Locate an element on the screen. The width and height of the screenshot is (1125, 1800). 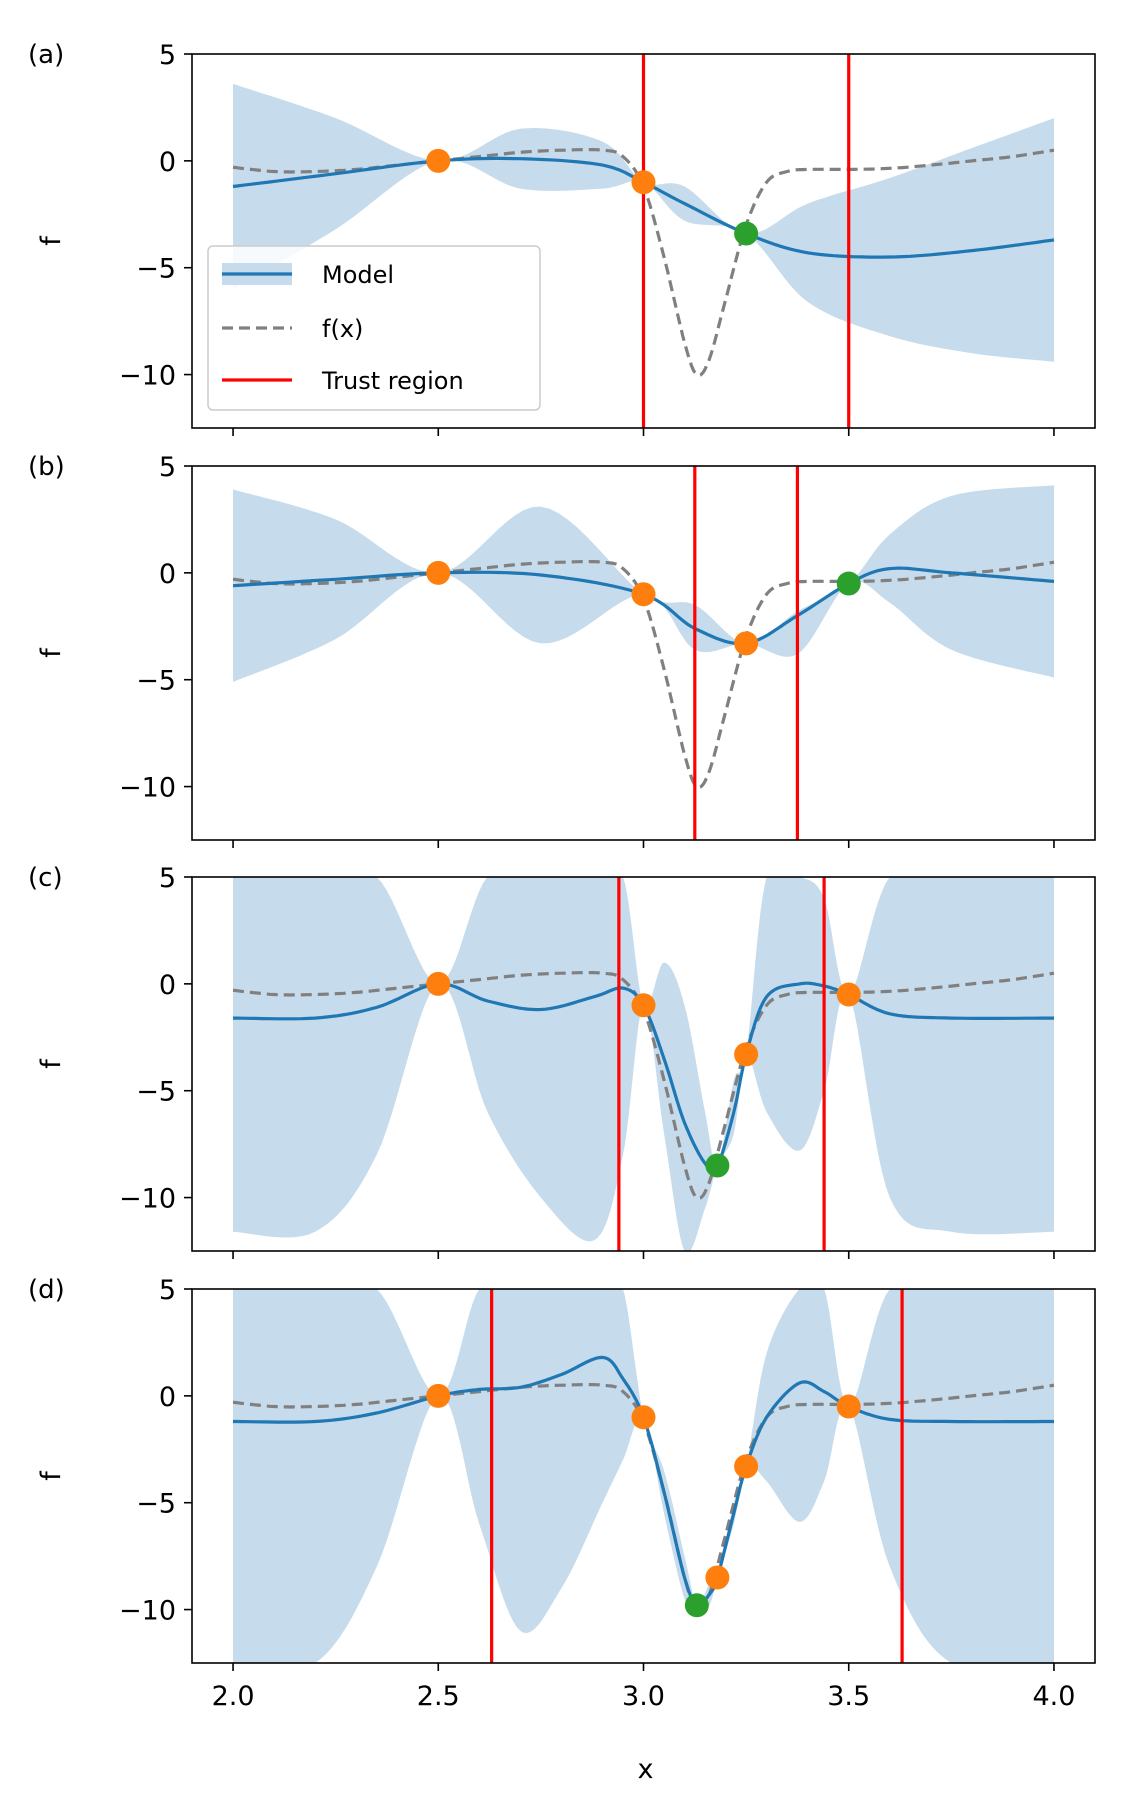
legend-label: Model is located at coordinates (358, 275).